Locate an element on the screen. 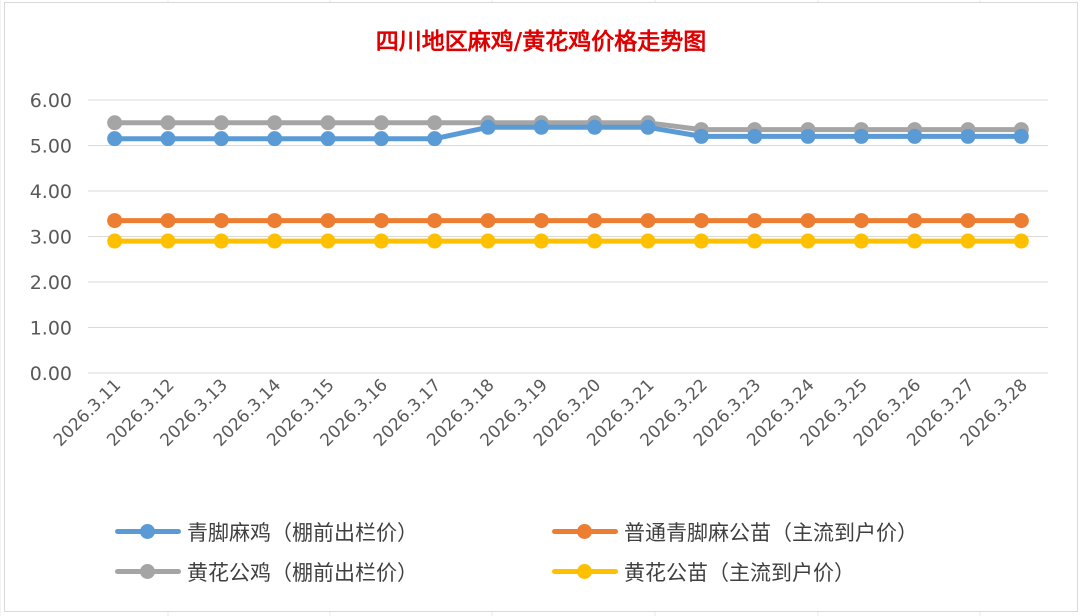  y-tick-label: 6.00 is located at coordinates (51, 101).